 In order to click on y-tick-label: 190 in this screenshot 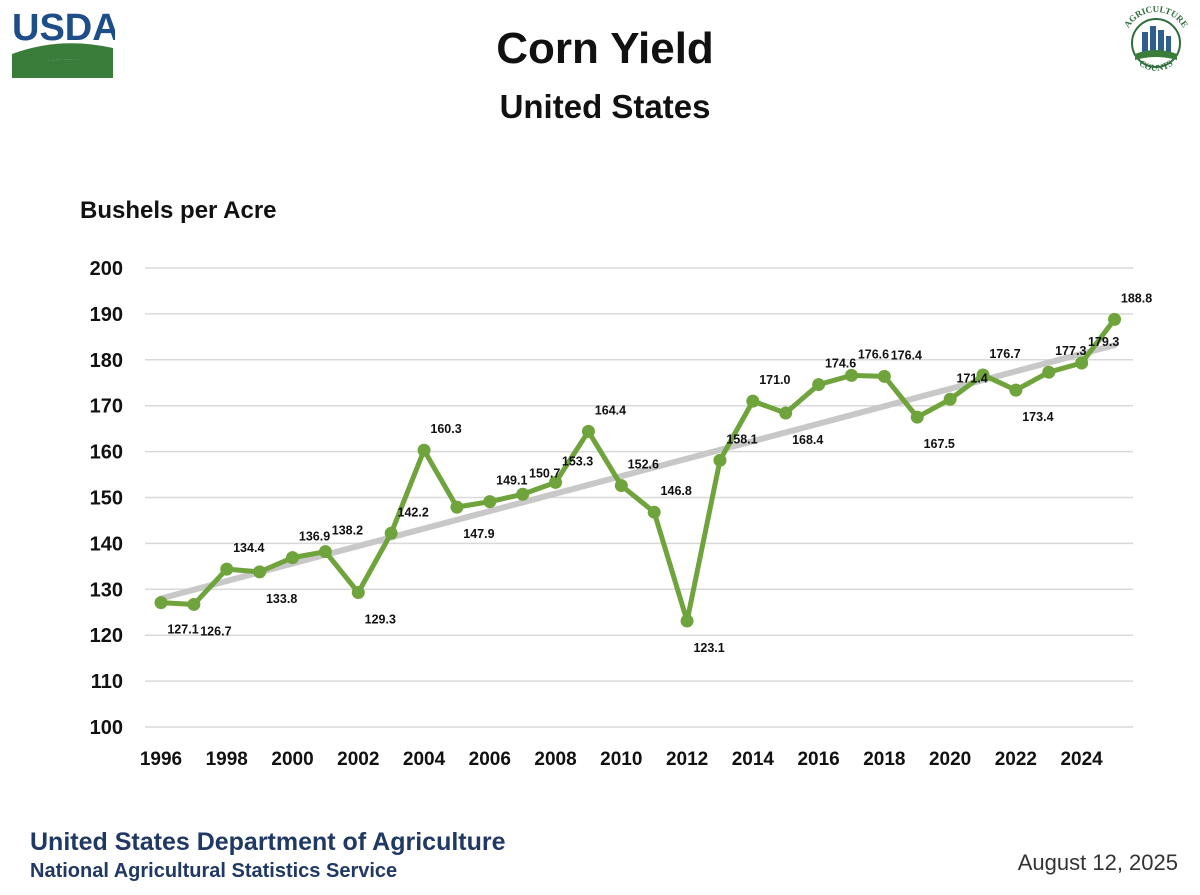, I will do `click(106, 315)`.